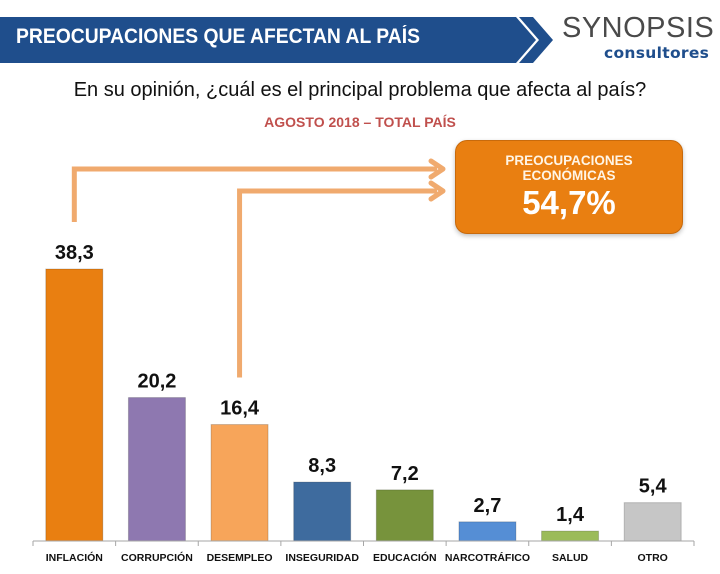  What do you see at coordinates (240, 558) in the screenshot?
I see `category-label-desempleo: DESEMPLEO` at bounding box center [240, 558].